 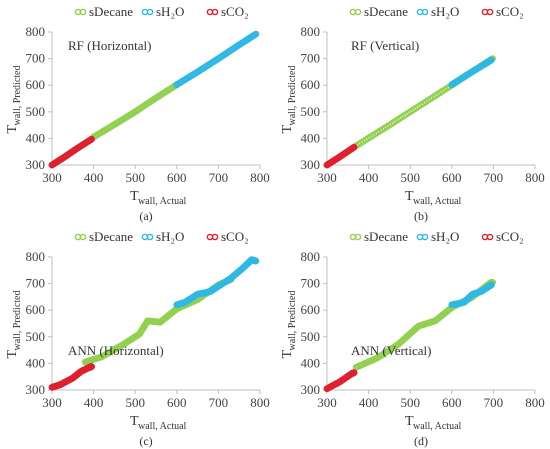 I want to click on panel-caption: (d), so click(x=421, y=441).